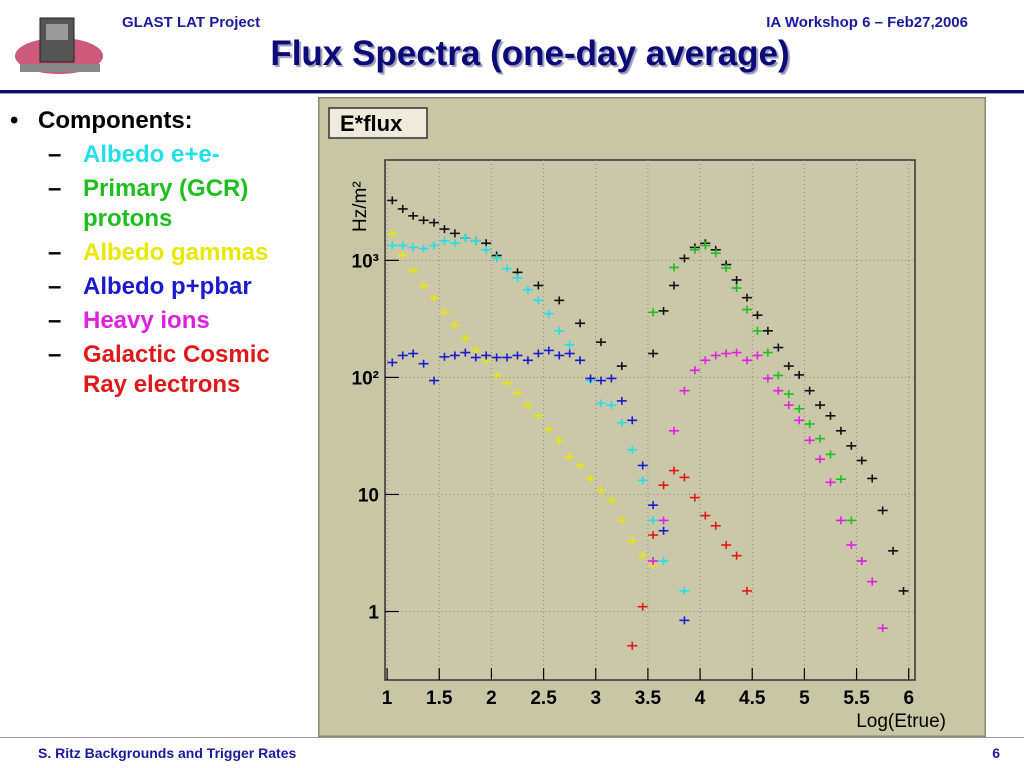 Image resolution: width=1024 pixels, height=768 pixels. What do you see at coordinates (856, 698) in the screenshot?
I see `x-tick-label: 5.5` at bounding box center [856, 698].